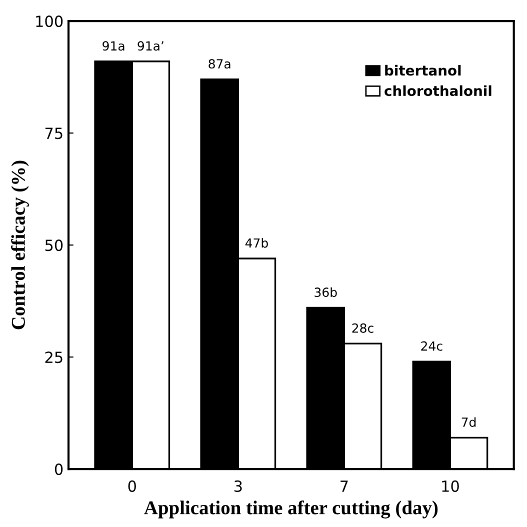  Describe the element at coordinates (256, 243) in the screenshot. I see `data-label: 47b` at that location.